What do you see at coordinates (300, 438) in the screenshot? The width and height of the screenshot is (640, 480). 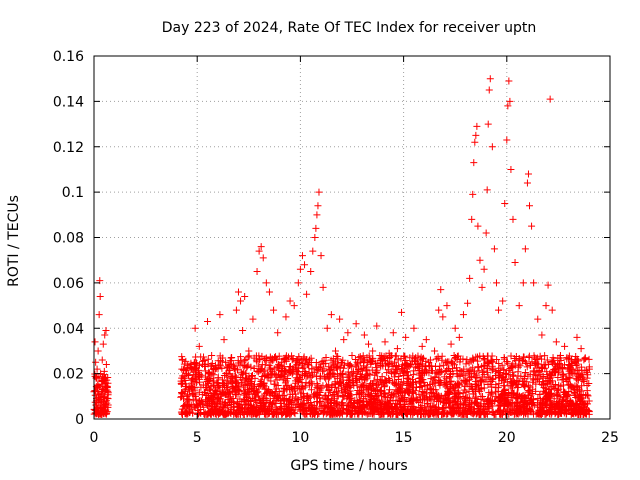 I see `x-tick-label: 10` at bounding box center [300, 438].